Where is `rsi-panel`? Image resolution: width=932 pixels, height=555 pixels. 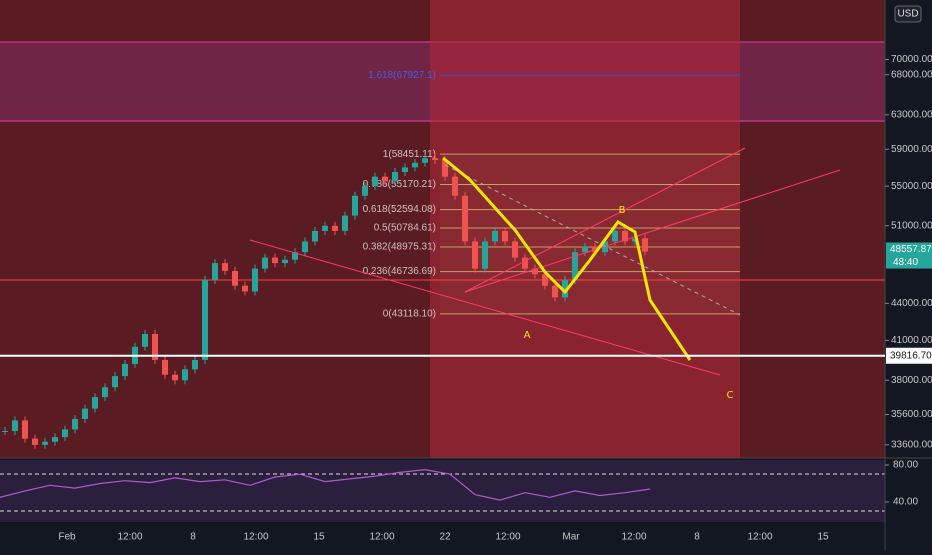
rsi-panel is located at coordinates (442, 491).